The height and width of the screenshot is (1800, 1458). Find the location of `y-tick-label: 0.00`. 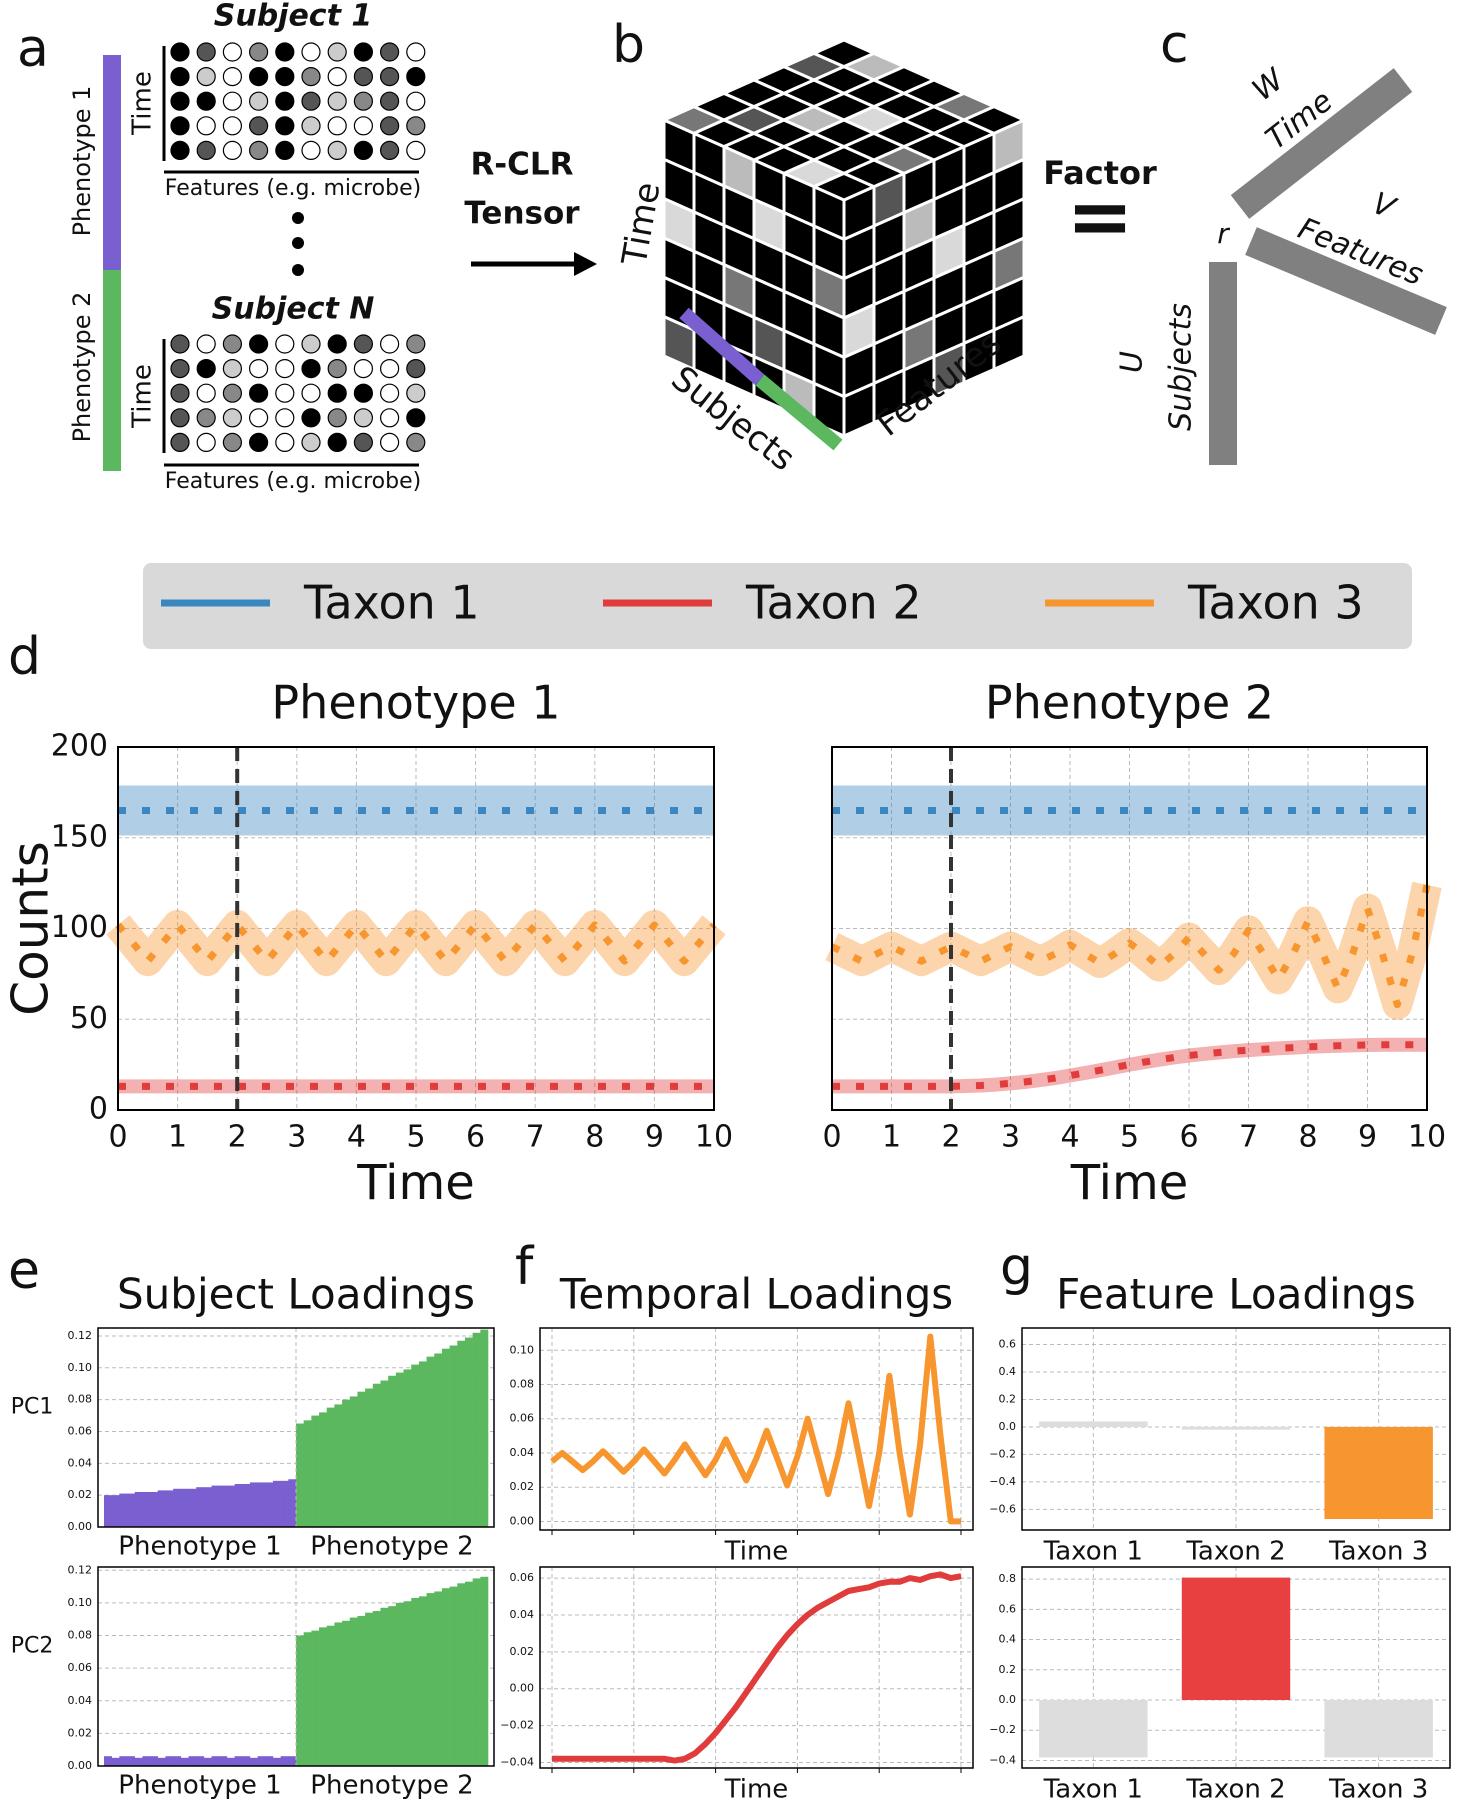

y-tick-label: 0.00 is located at coordinates (522, 1520).